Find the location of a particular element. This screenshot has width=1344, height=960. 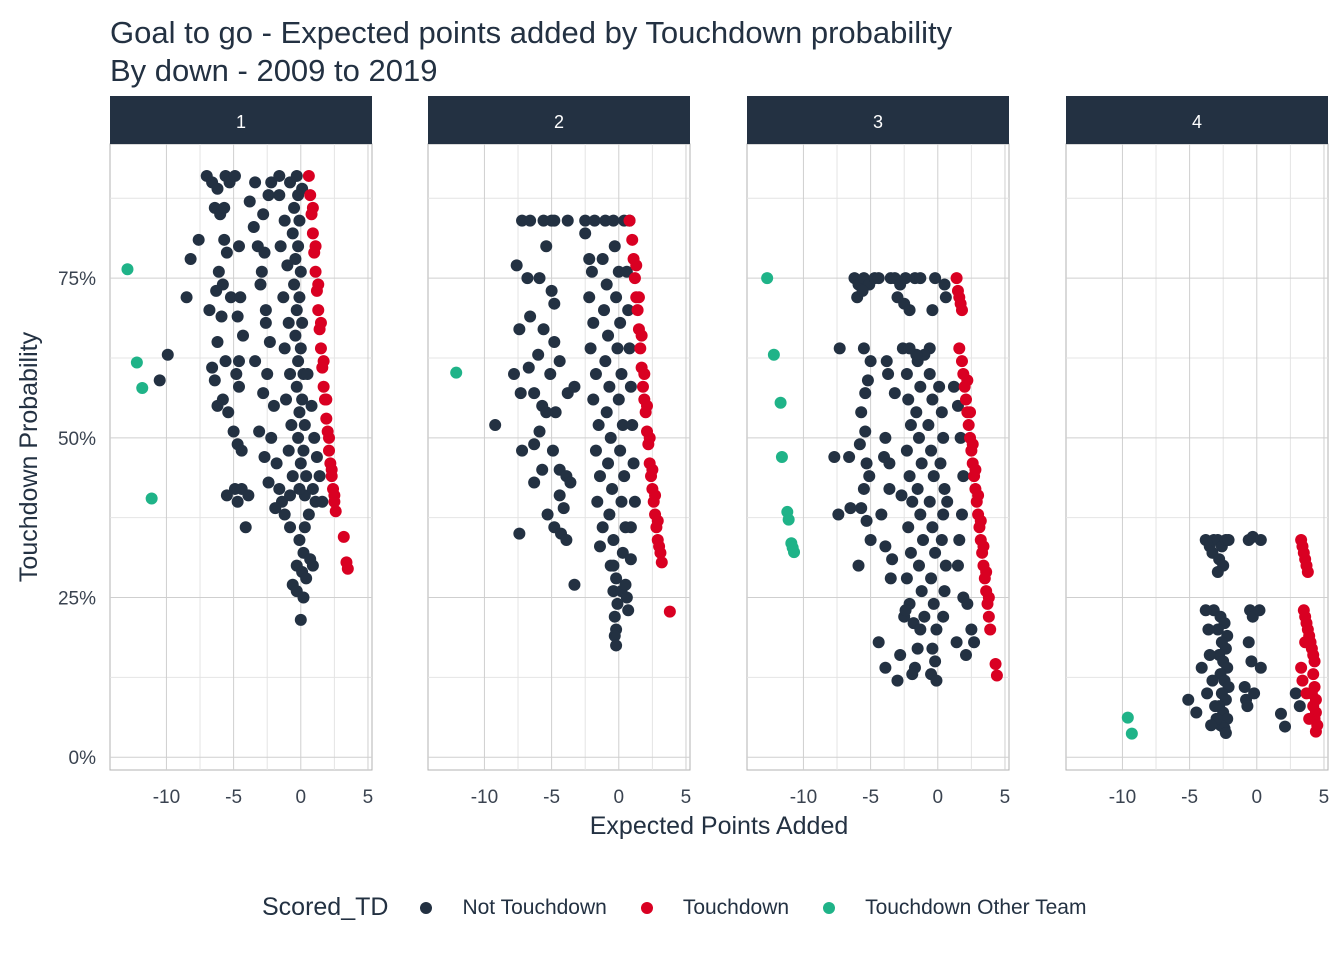

x-tick-label: -10 is located at coordinates (166, 797).